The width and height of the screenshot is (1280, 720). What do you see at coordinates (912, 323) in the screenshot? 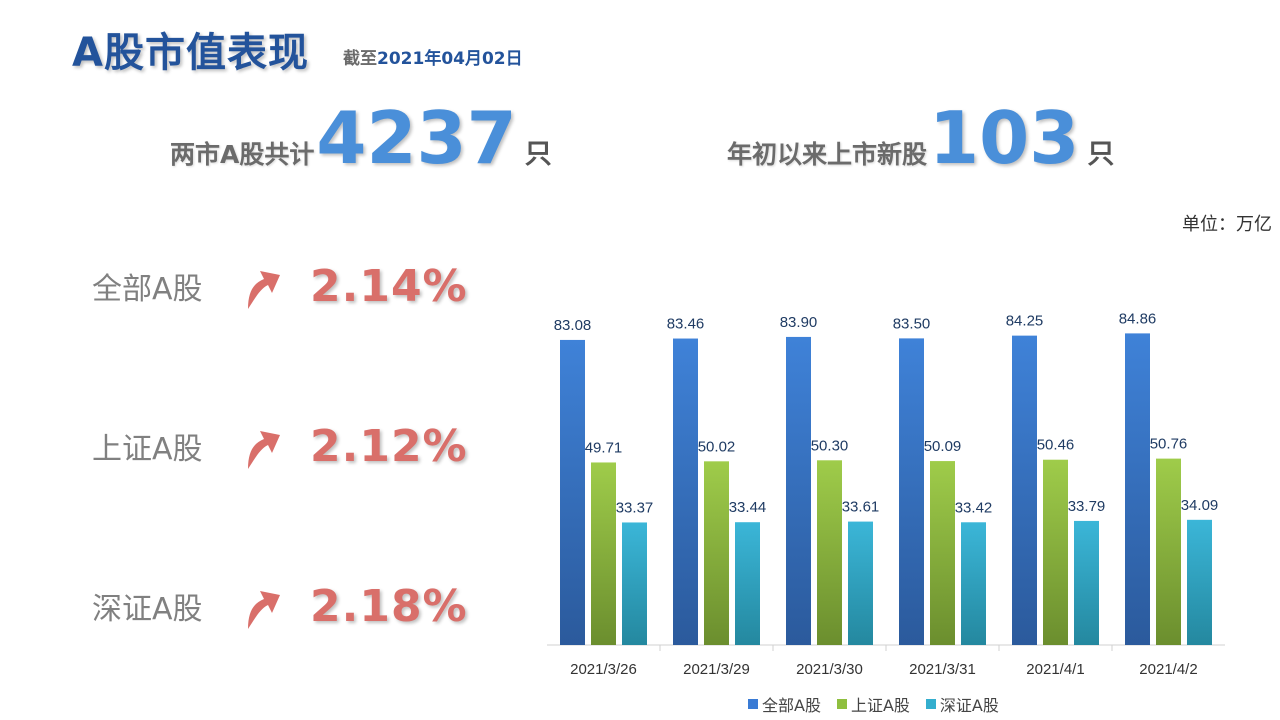
I see `data-label: 83.50` at bounding box center [912, 323].